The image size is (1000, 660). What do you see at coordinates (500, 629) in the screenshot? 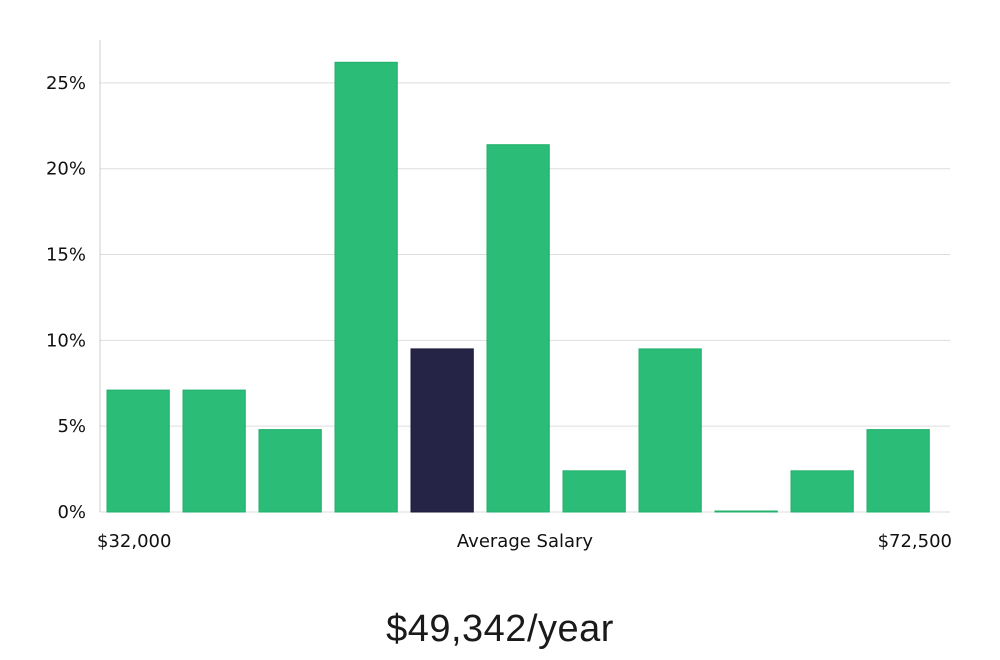
I see `average-salary-value: $49,342/year` at bounding box center [500, 629].